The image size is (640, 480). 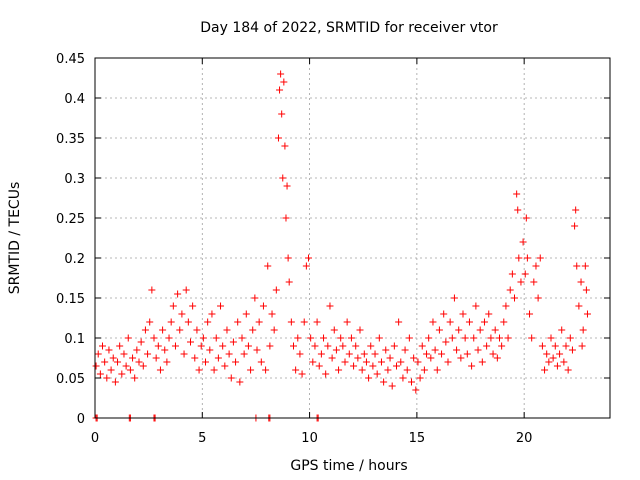 I want to click on y-tick-label: 0.45, so click(x=70, y=59).